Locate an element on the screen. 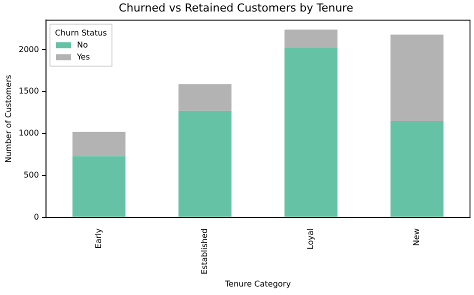 The height and width of the screenshot is (295, 474). y-tick-label: 0 is located at coordinates (36, 217).